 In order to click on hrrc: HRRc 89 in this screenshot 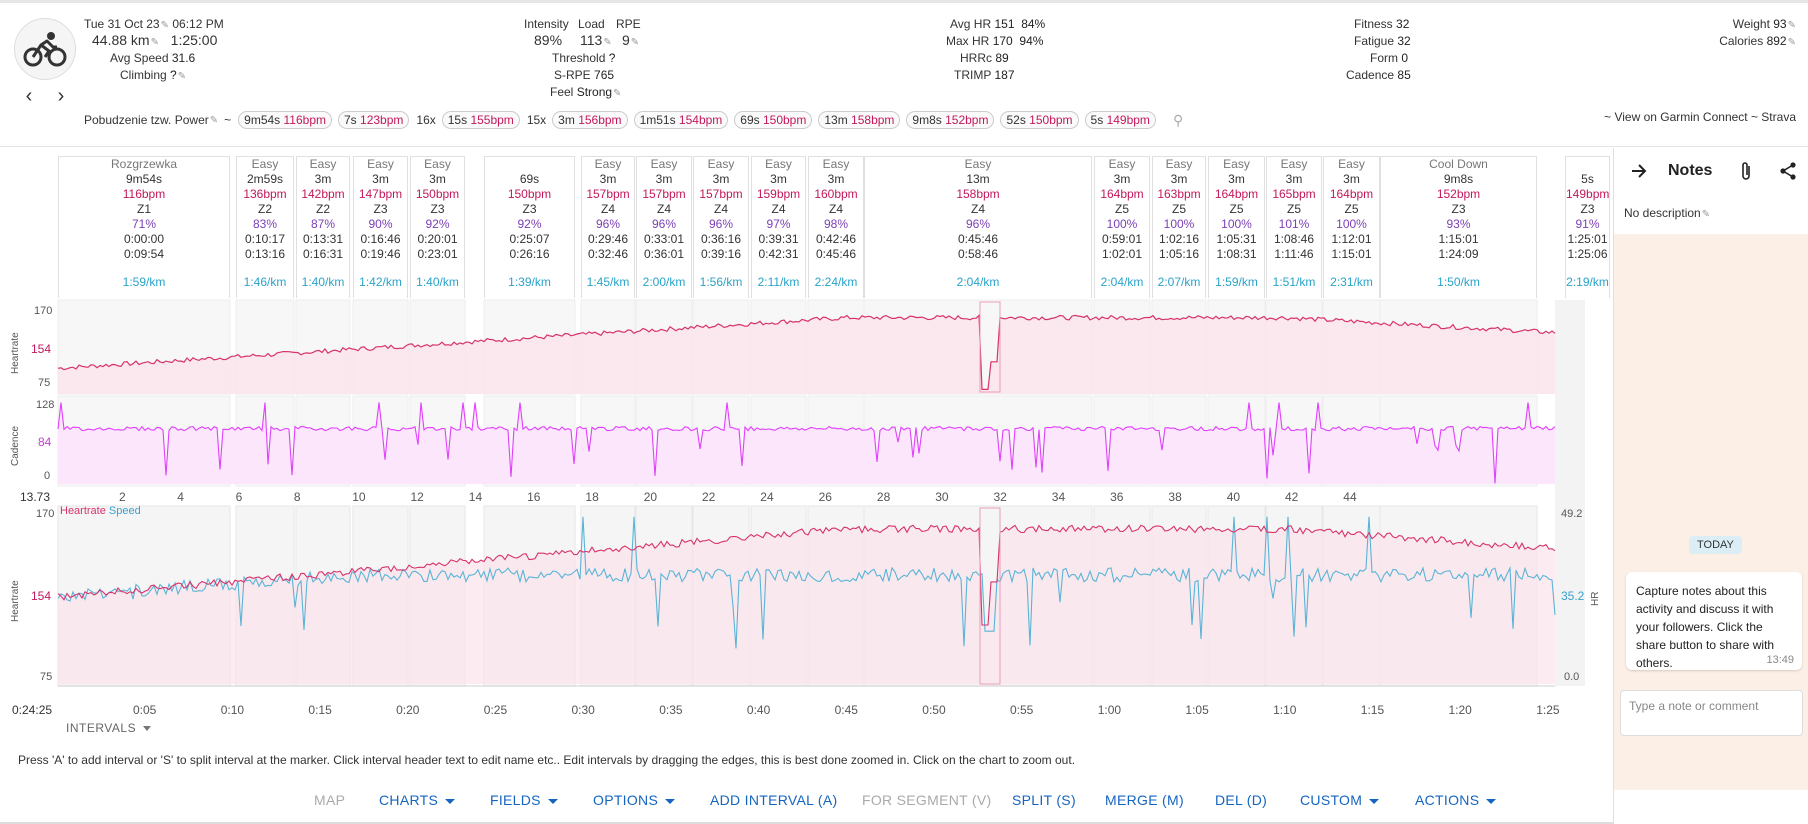, I will do `click(984, 58)`.